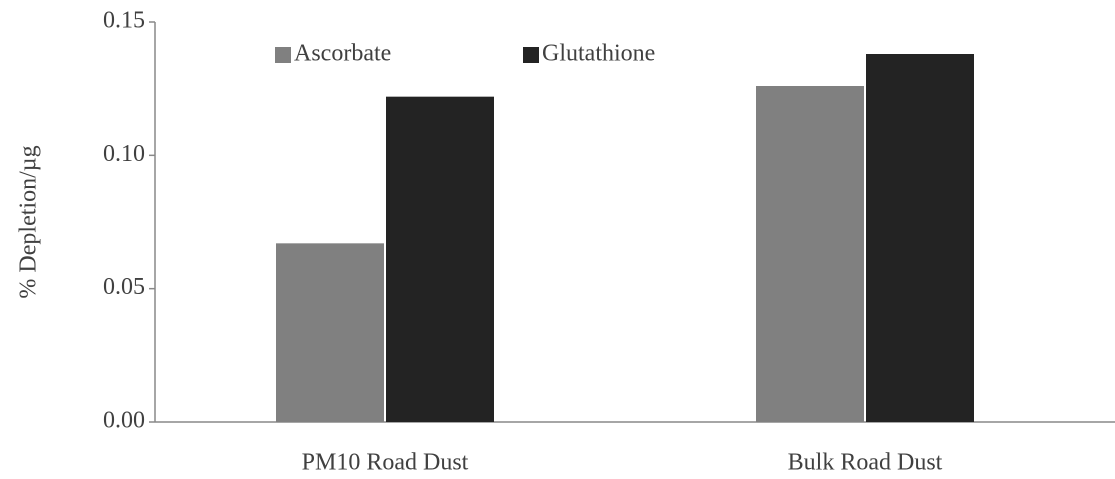 Image resolution: width=1115 pixels, height=479 pixels. Describe the element at coordinates (865, 463) in the screenshot. I see `x-tick-label: Bulk Road Dust` at that location.